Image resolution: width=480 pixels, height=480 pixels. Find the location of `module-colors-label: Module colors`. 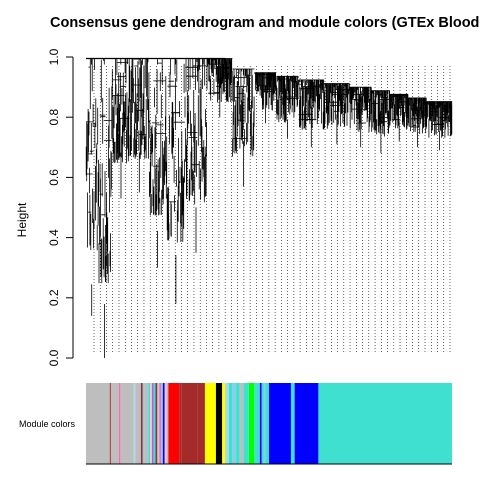

module-colors-label: Module colors is located at coordinates (47, 424).